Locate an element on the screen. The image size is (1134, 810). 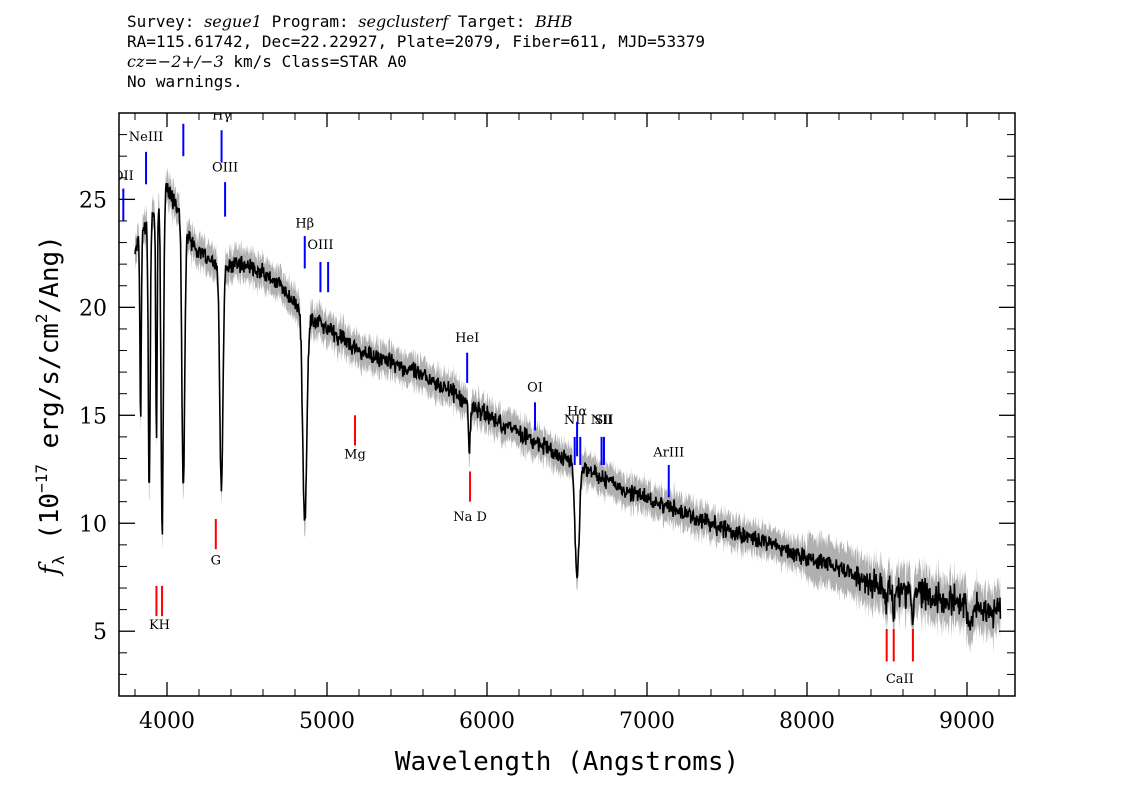
y-axis-title: fλ (10−17 erg/s/cm2/Ang) is located at coordinates (50, 406).